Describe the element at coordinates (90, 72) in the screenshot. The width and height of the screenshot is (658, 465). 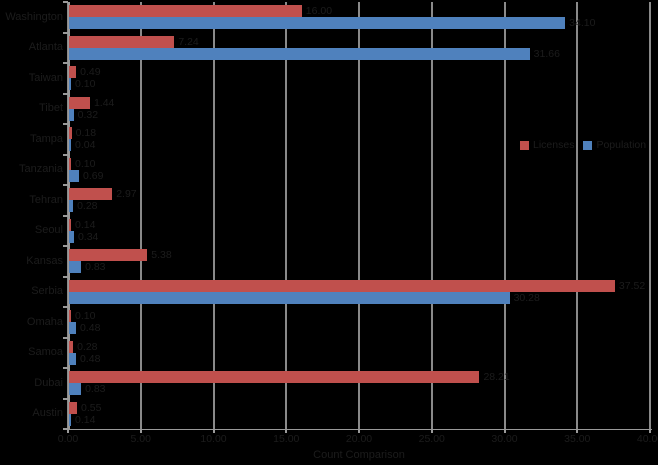
I see `data-label: 0.49` at that location.